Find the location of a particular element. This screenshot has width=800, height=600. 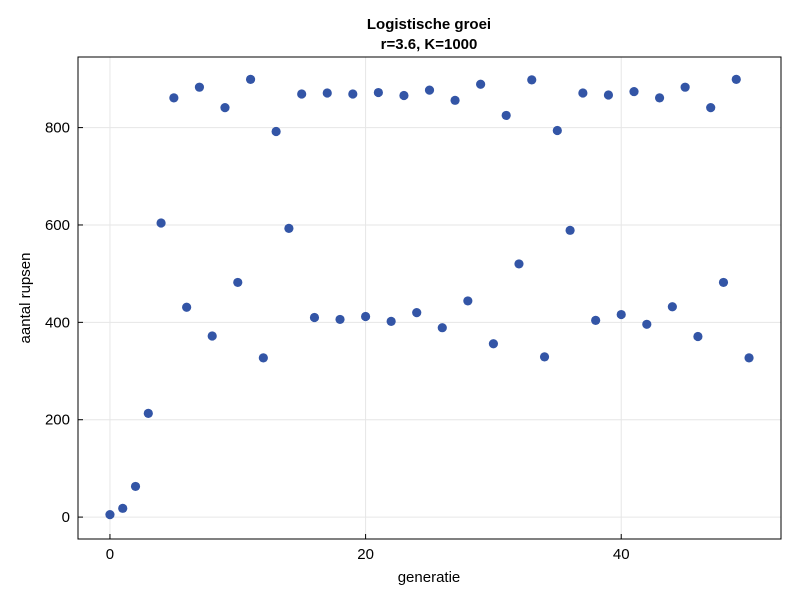

y-tick-label: 400 is located at coordinates (57, 322).